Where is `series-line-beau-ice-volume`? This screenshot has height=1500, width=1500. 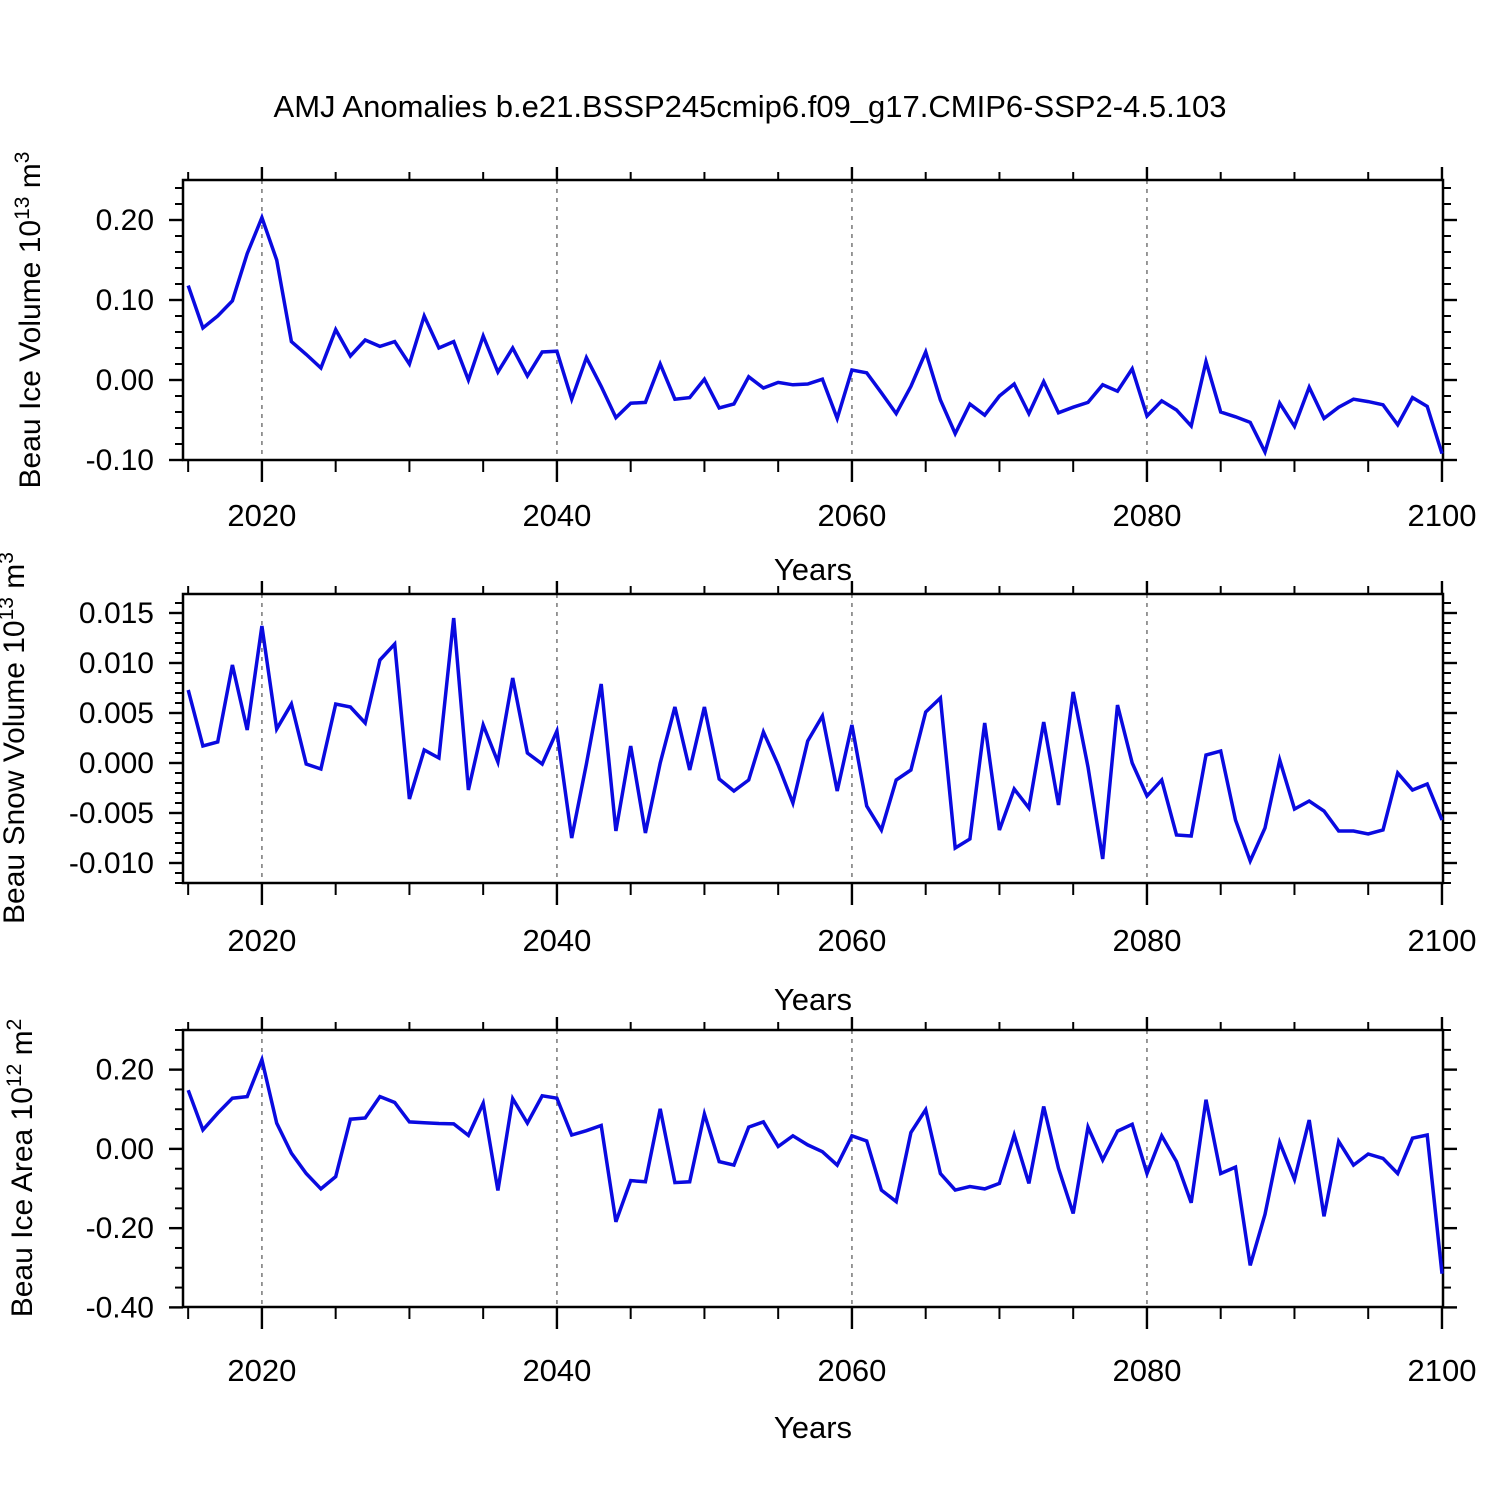
series-line-beau-ice-volume is located at coordinates (815, 334).